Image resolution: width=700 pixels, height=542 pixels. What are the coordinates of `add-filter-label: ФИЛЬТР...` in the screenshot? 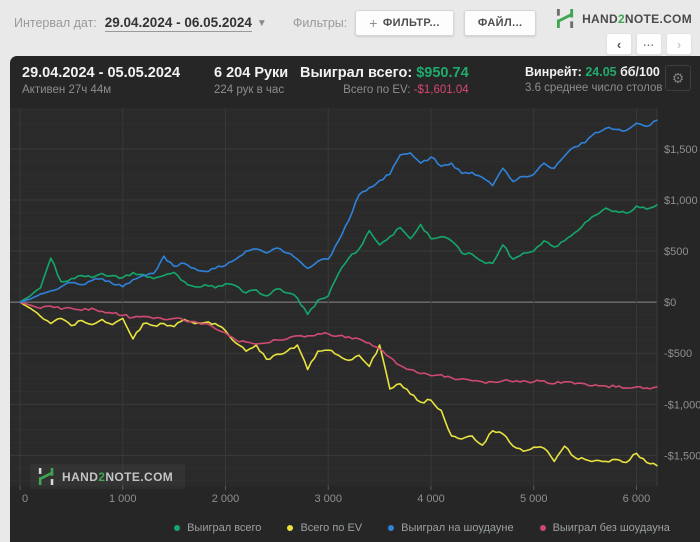 It's located at (411, 23).